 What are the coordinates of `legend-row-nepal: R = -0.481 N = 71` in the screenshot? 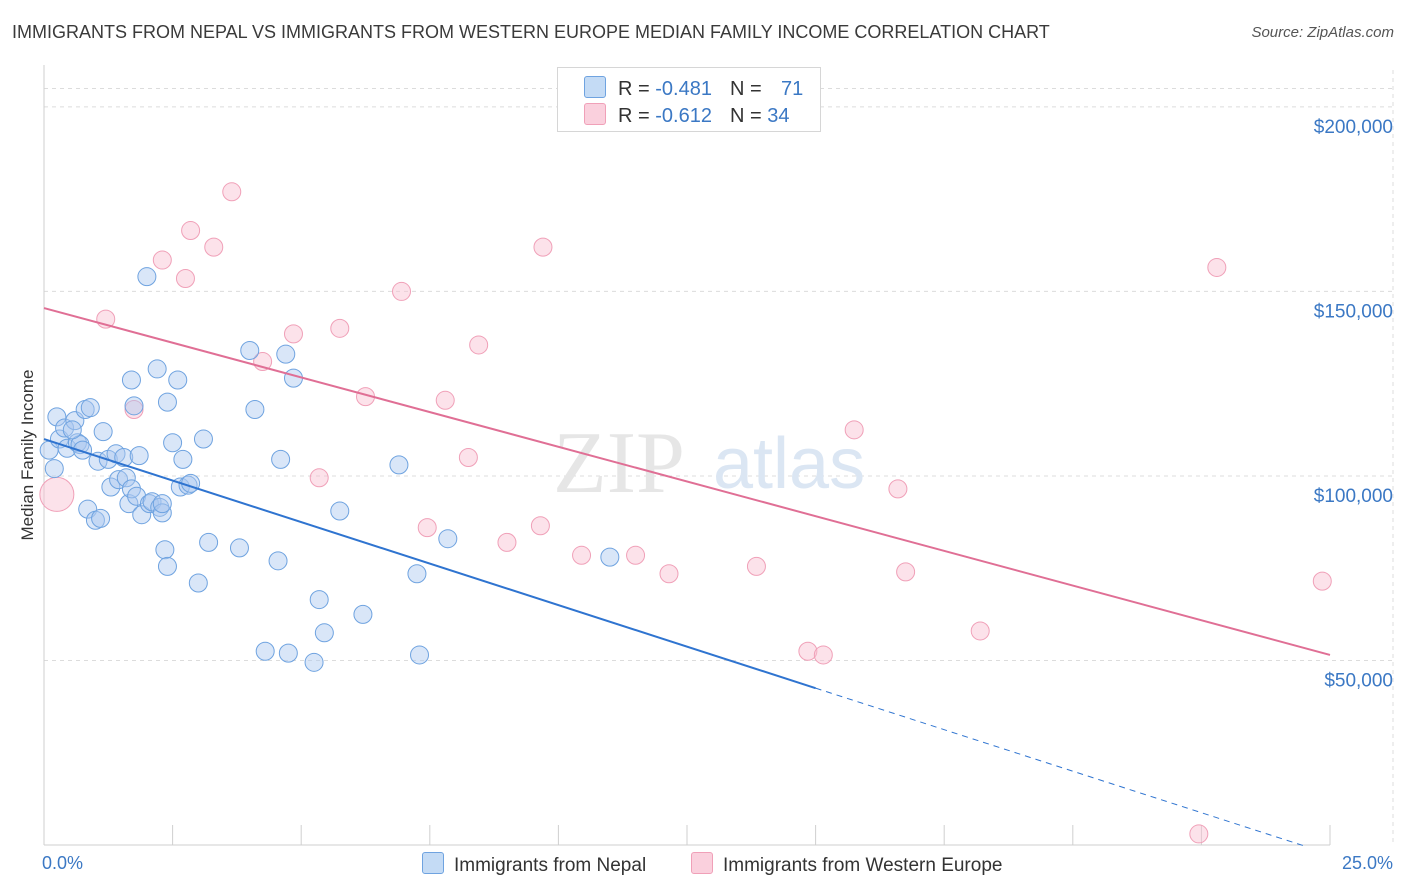 It's located at (693, 89).